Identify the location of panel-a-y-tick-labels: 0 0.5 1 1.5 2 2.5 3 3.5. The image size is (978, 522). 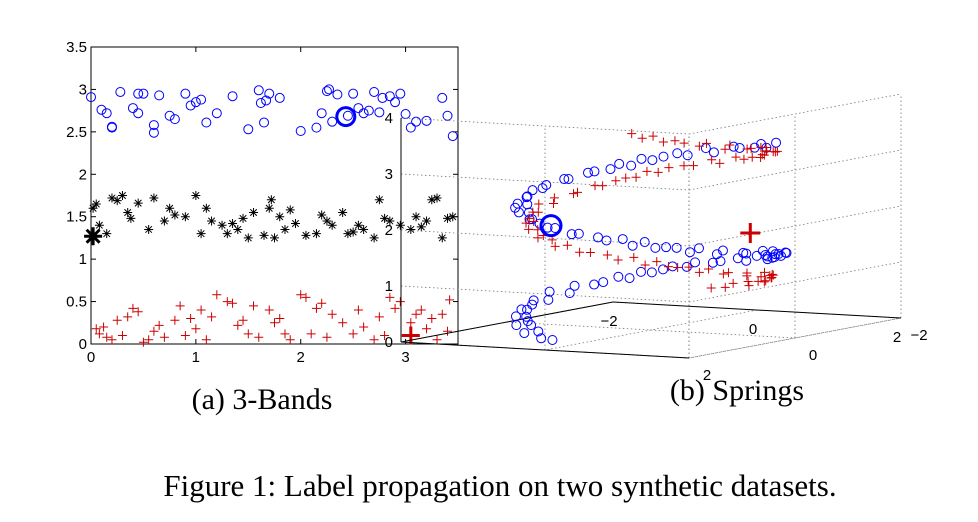
(76, 196).